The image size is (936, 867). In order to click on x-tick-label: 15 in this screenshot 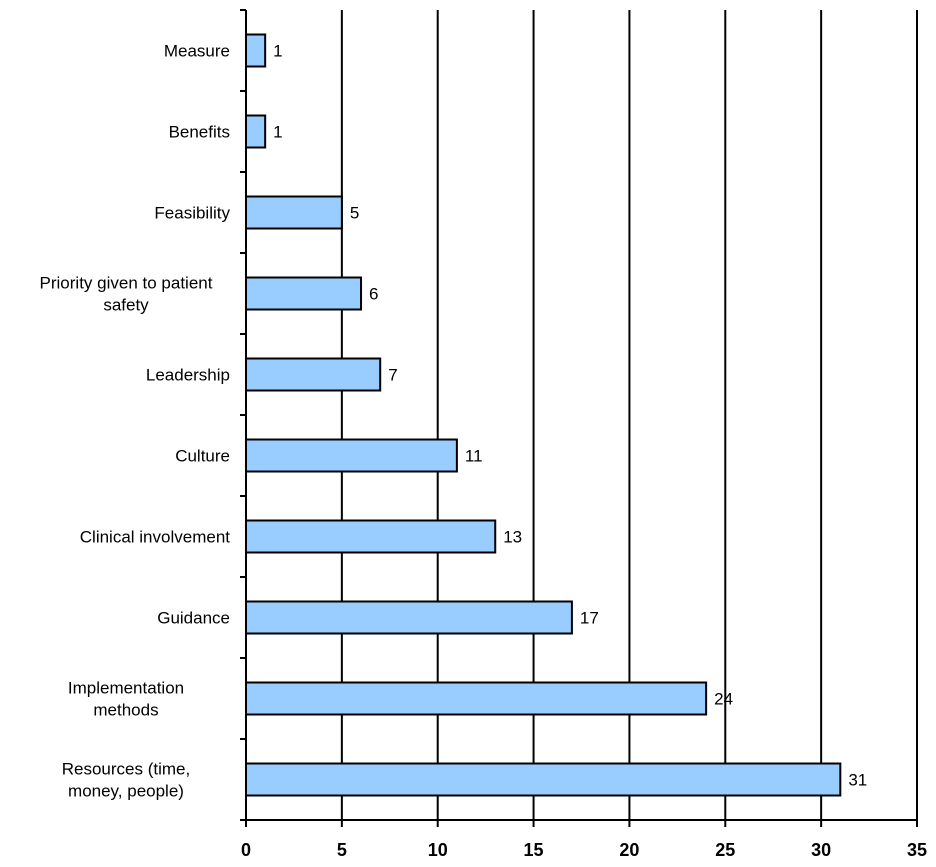, I will do `click(534, 850)`.